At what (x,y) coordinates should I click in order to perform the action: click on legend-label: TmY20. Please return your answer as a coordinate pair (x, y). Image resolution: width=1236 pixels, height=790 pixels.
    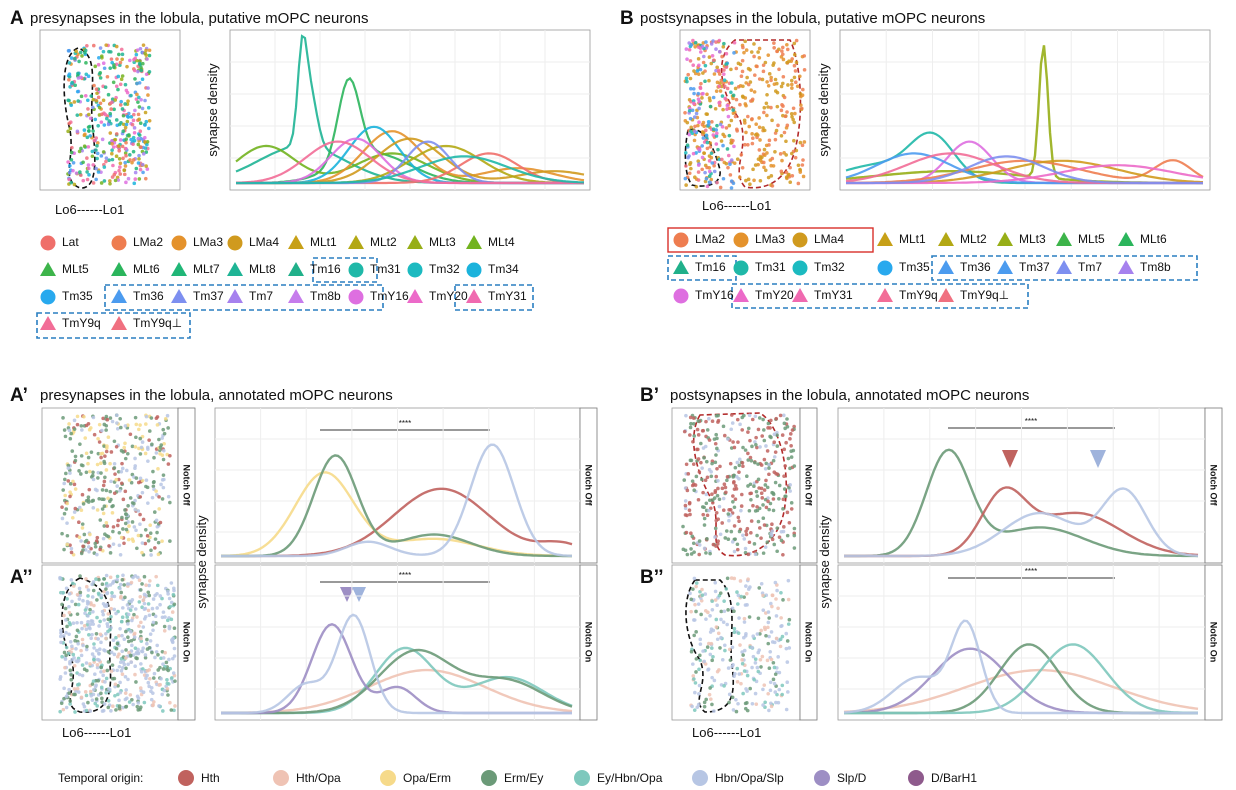
    Looking at the image, I should click on (448, 296).